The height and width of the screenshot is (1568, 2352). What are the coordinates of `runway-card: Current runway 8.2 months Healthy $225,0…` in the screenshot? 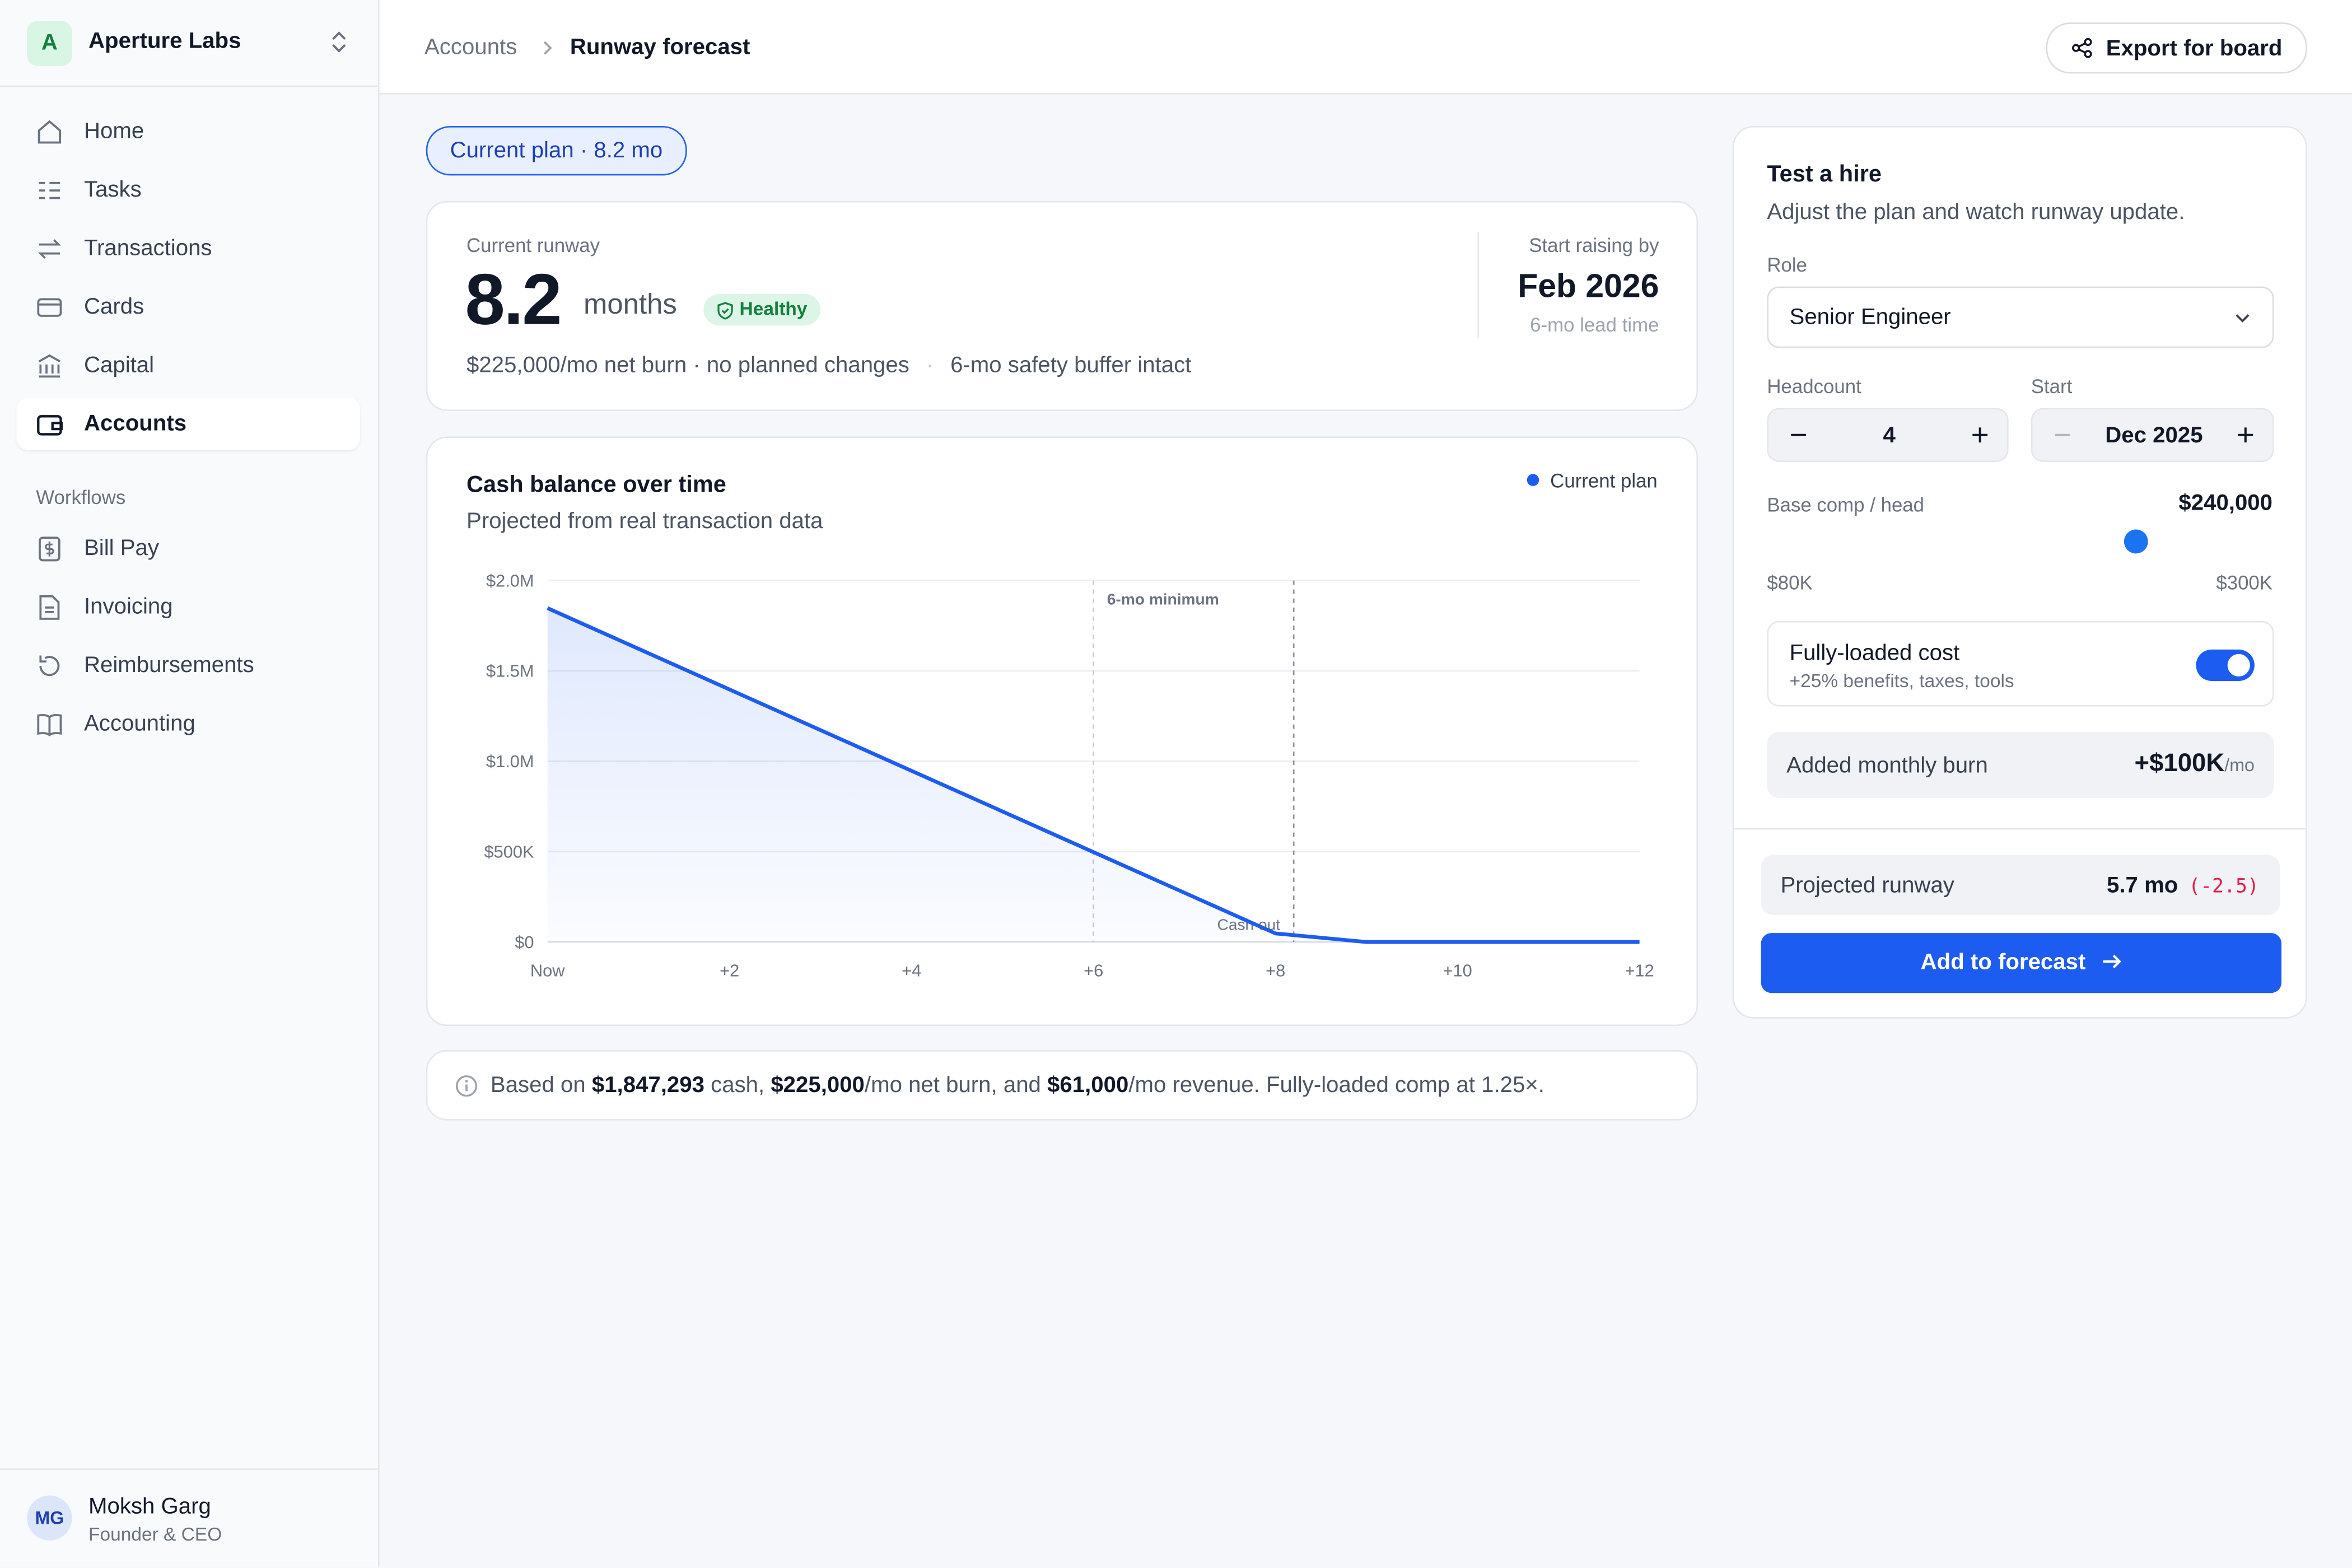 It's located at (1062, 306).